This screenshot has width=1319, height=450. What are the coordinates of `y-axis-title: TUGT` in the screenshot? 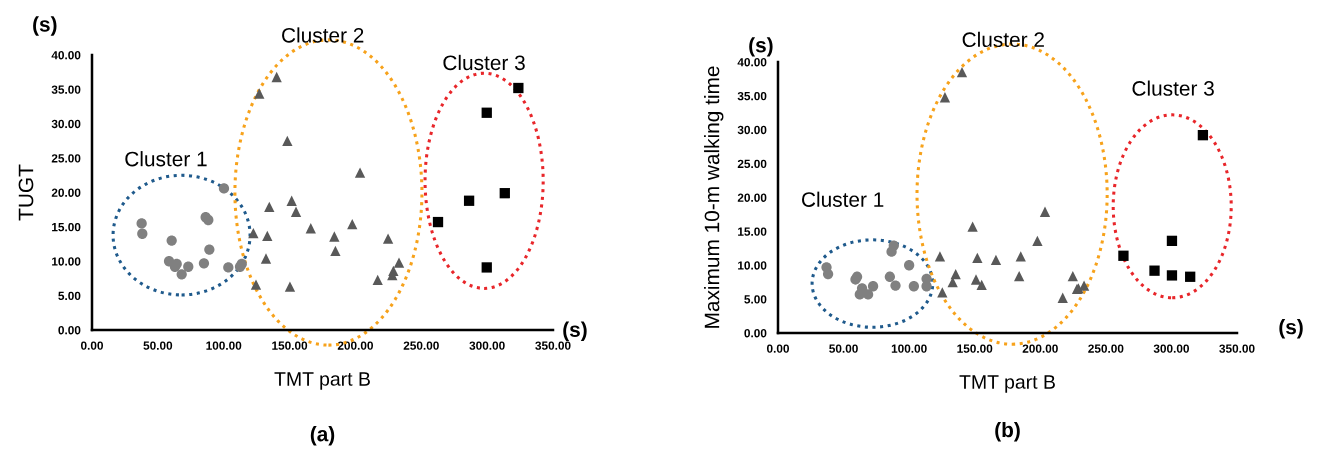 It's located at (26, 192).